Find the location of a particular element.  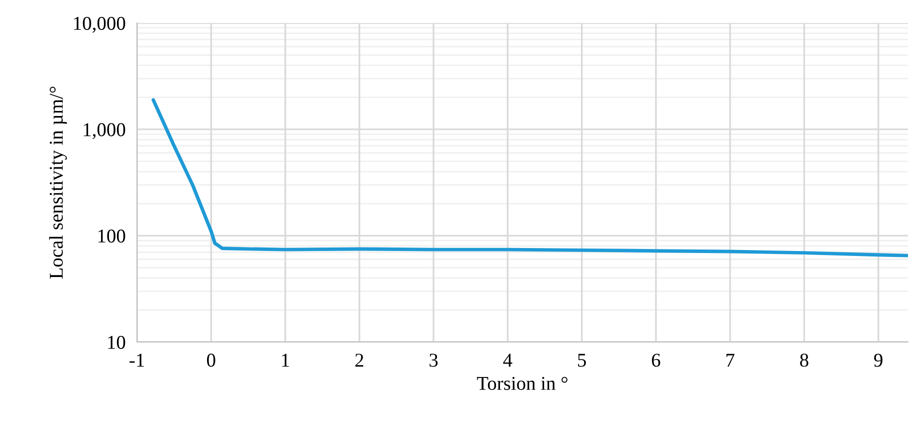

y-tick-label: 1,000 is located at coordinates (105, 131).